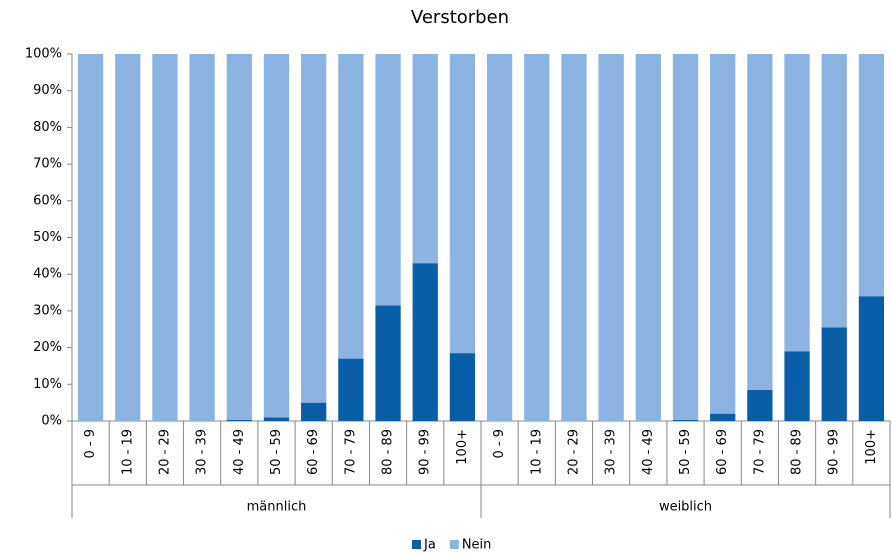  What do you see at coordinates (277, 507) in the screenshot?
I see `group-label: männlich` at bounding box center [277, 507].